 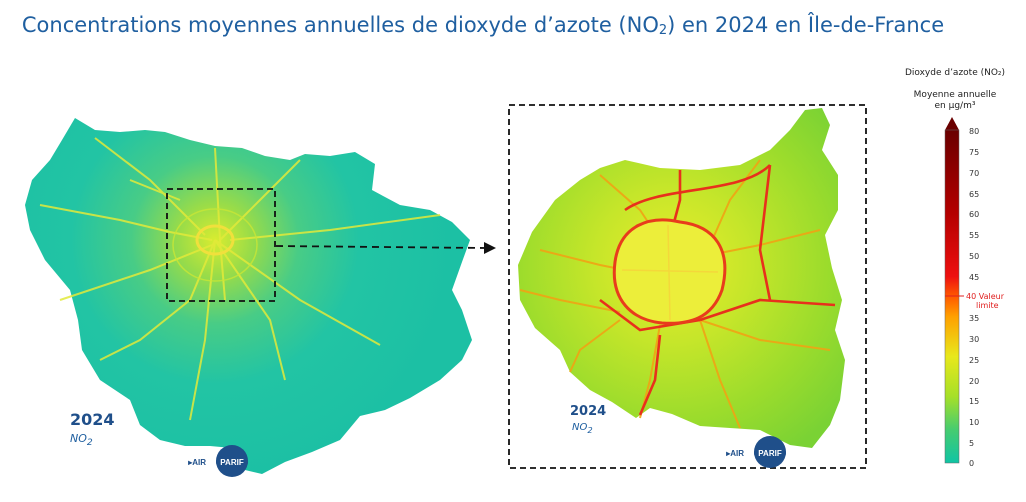 What do you see at coordinates (590, 430) in the screenshot?
I see `right-species-sub: 2` at bounding box center [590, 430].